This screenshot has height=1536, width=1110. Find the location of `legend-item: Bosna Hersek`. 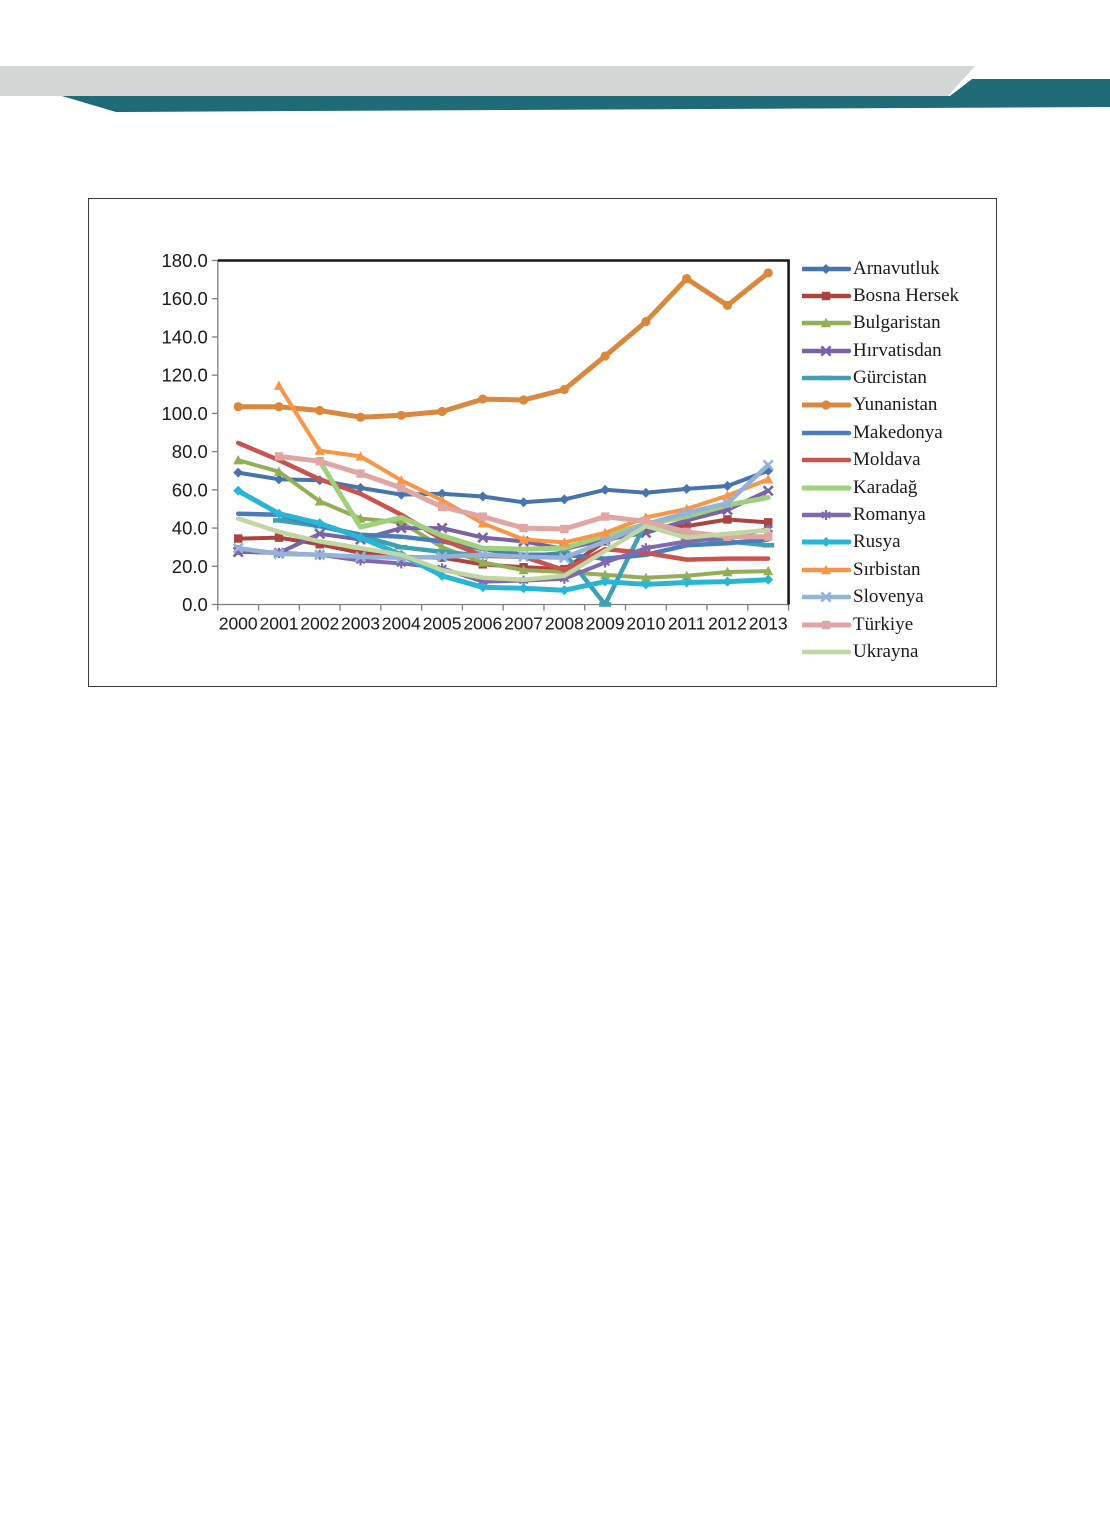

legend-item: Bosna Hersek is located at coordinates (881, 295).